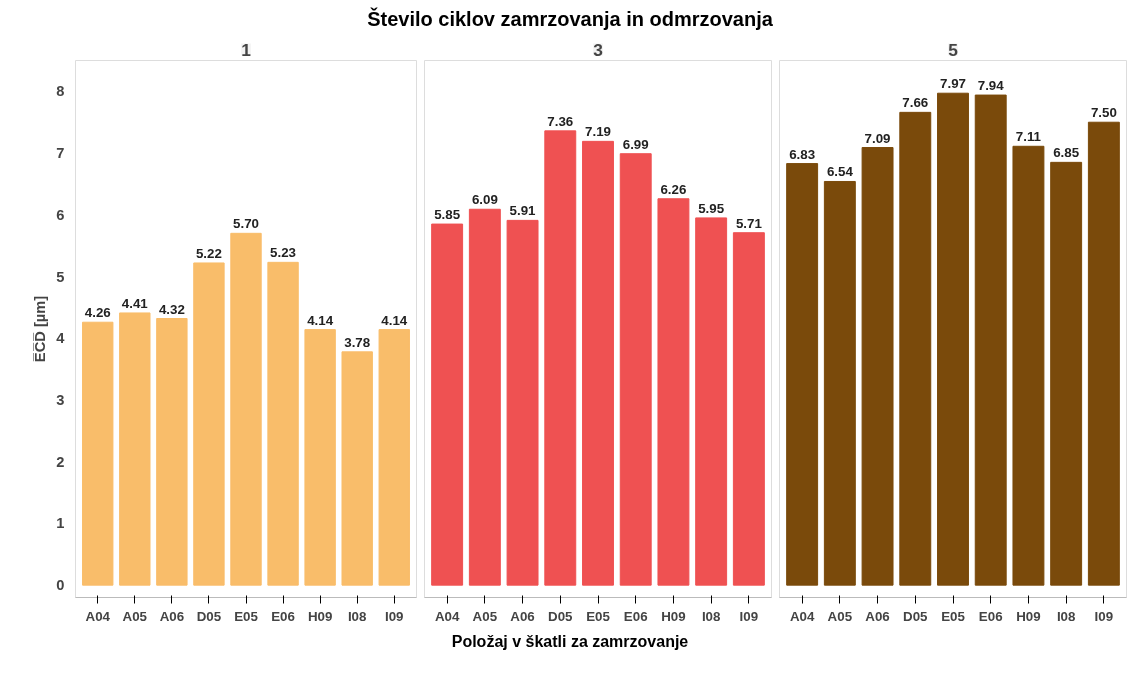 The width and height of the screenshot is (1142, 674). What do you see at coordinates (802, 154) in the screenshot?
I see `data-label: 6.83` at bounding box center [802, 154].